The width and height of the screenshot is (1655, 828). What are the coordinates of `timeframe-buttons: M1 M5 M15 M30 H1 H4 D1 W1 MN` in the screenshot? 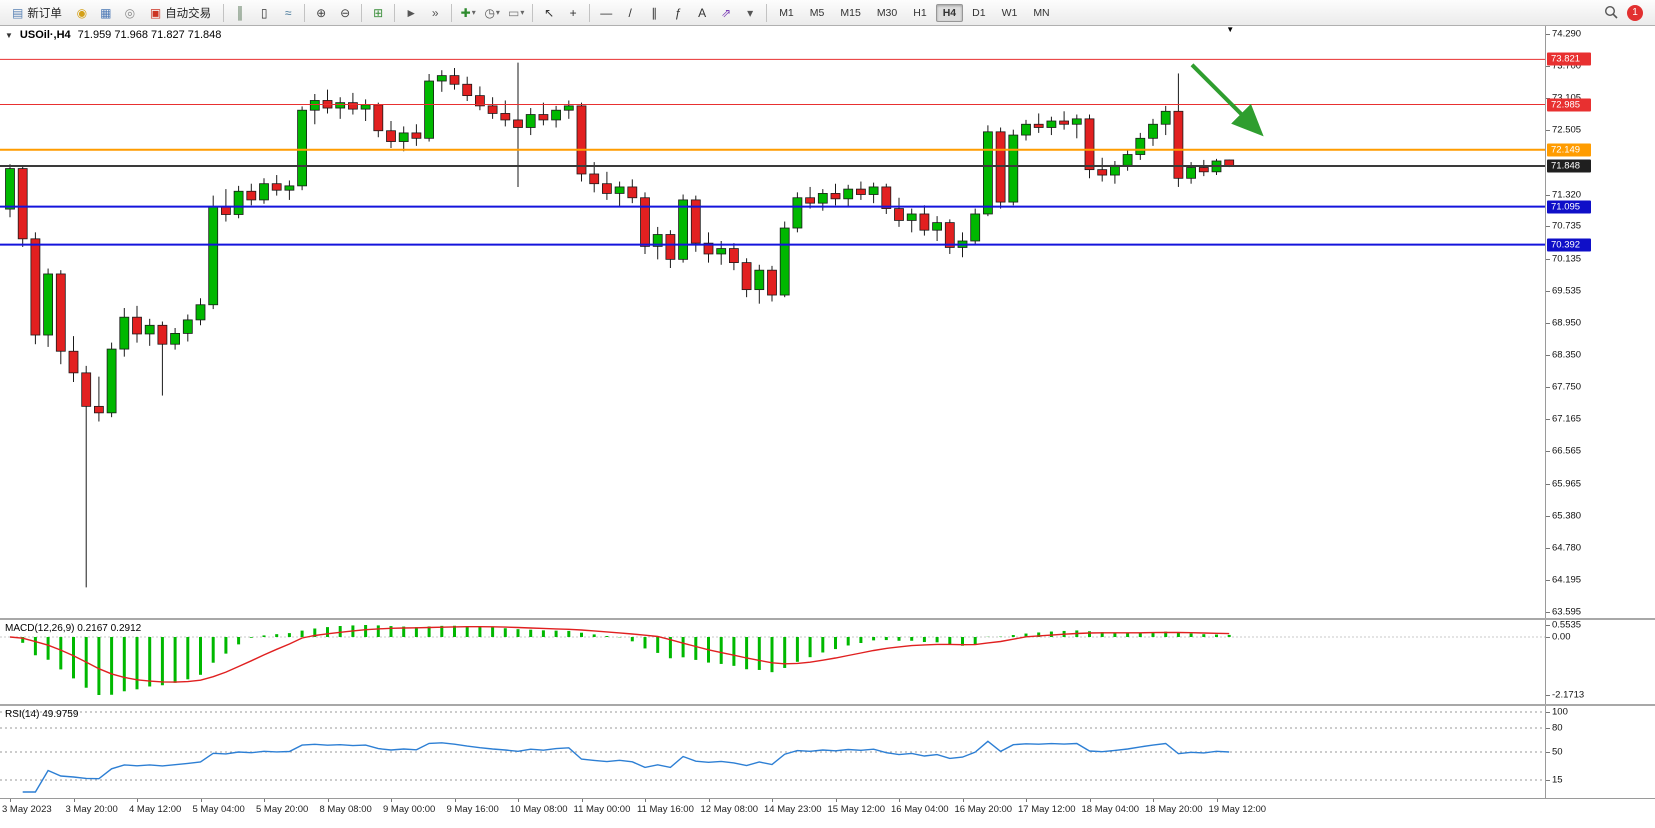 It's located at (914, 12).